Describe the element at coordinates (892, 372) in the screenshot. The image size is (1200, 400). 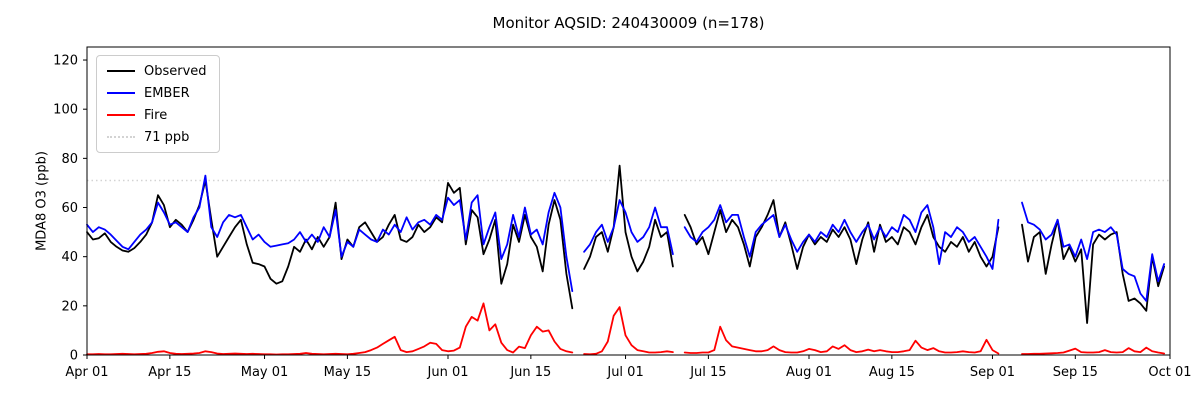
I see `x-tick-label: Aug 15` at that location.